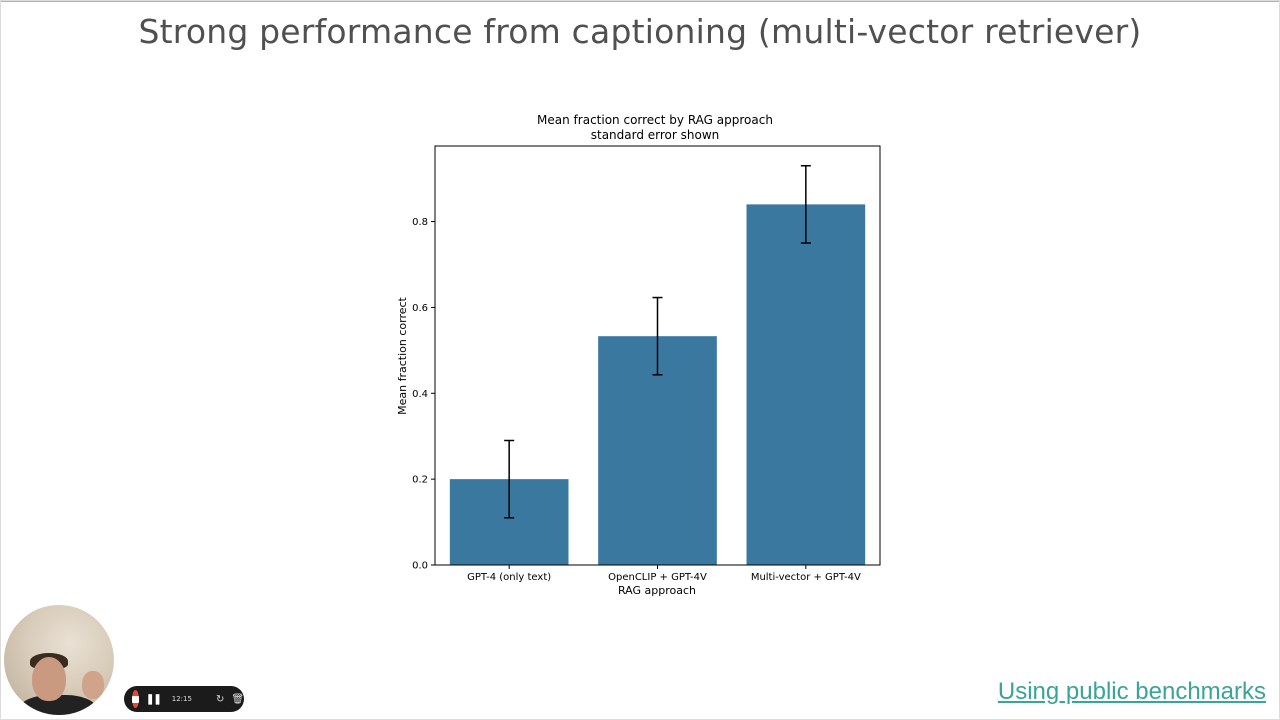 The image size is (1280, 720). Describe the element at coordinates (420, 308) in the screenshot. I see `y-tick-label-3: 0.6` at that location.